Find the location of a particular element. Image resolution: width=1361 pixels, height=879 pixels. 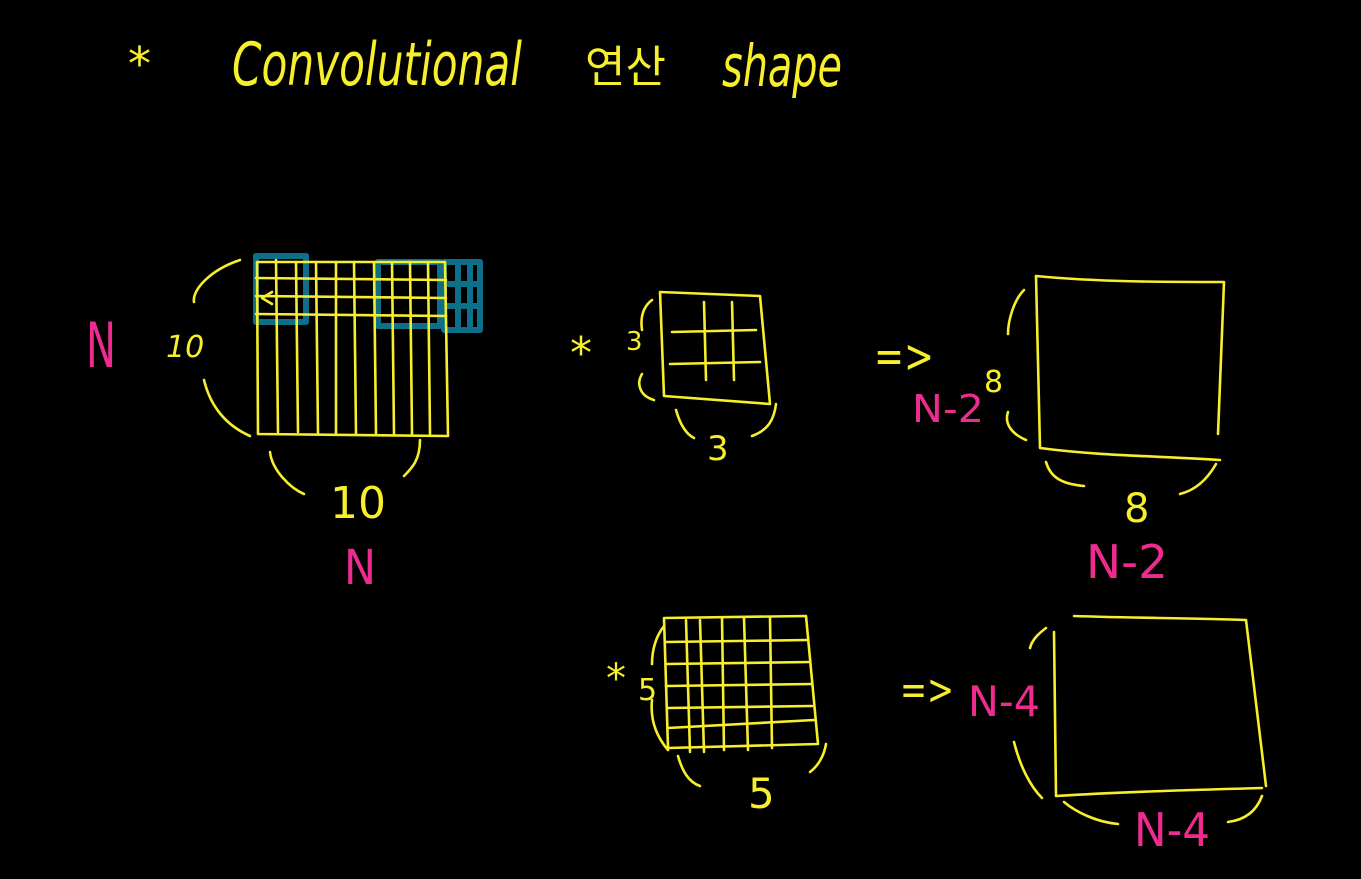

output-5-width-name: N-4 is located at coordinates (1172, 830).